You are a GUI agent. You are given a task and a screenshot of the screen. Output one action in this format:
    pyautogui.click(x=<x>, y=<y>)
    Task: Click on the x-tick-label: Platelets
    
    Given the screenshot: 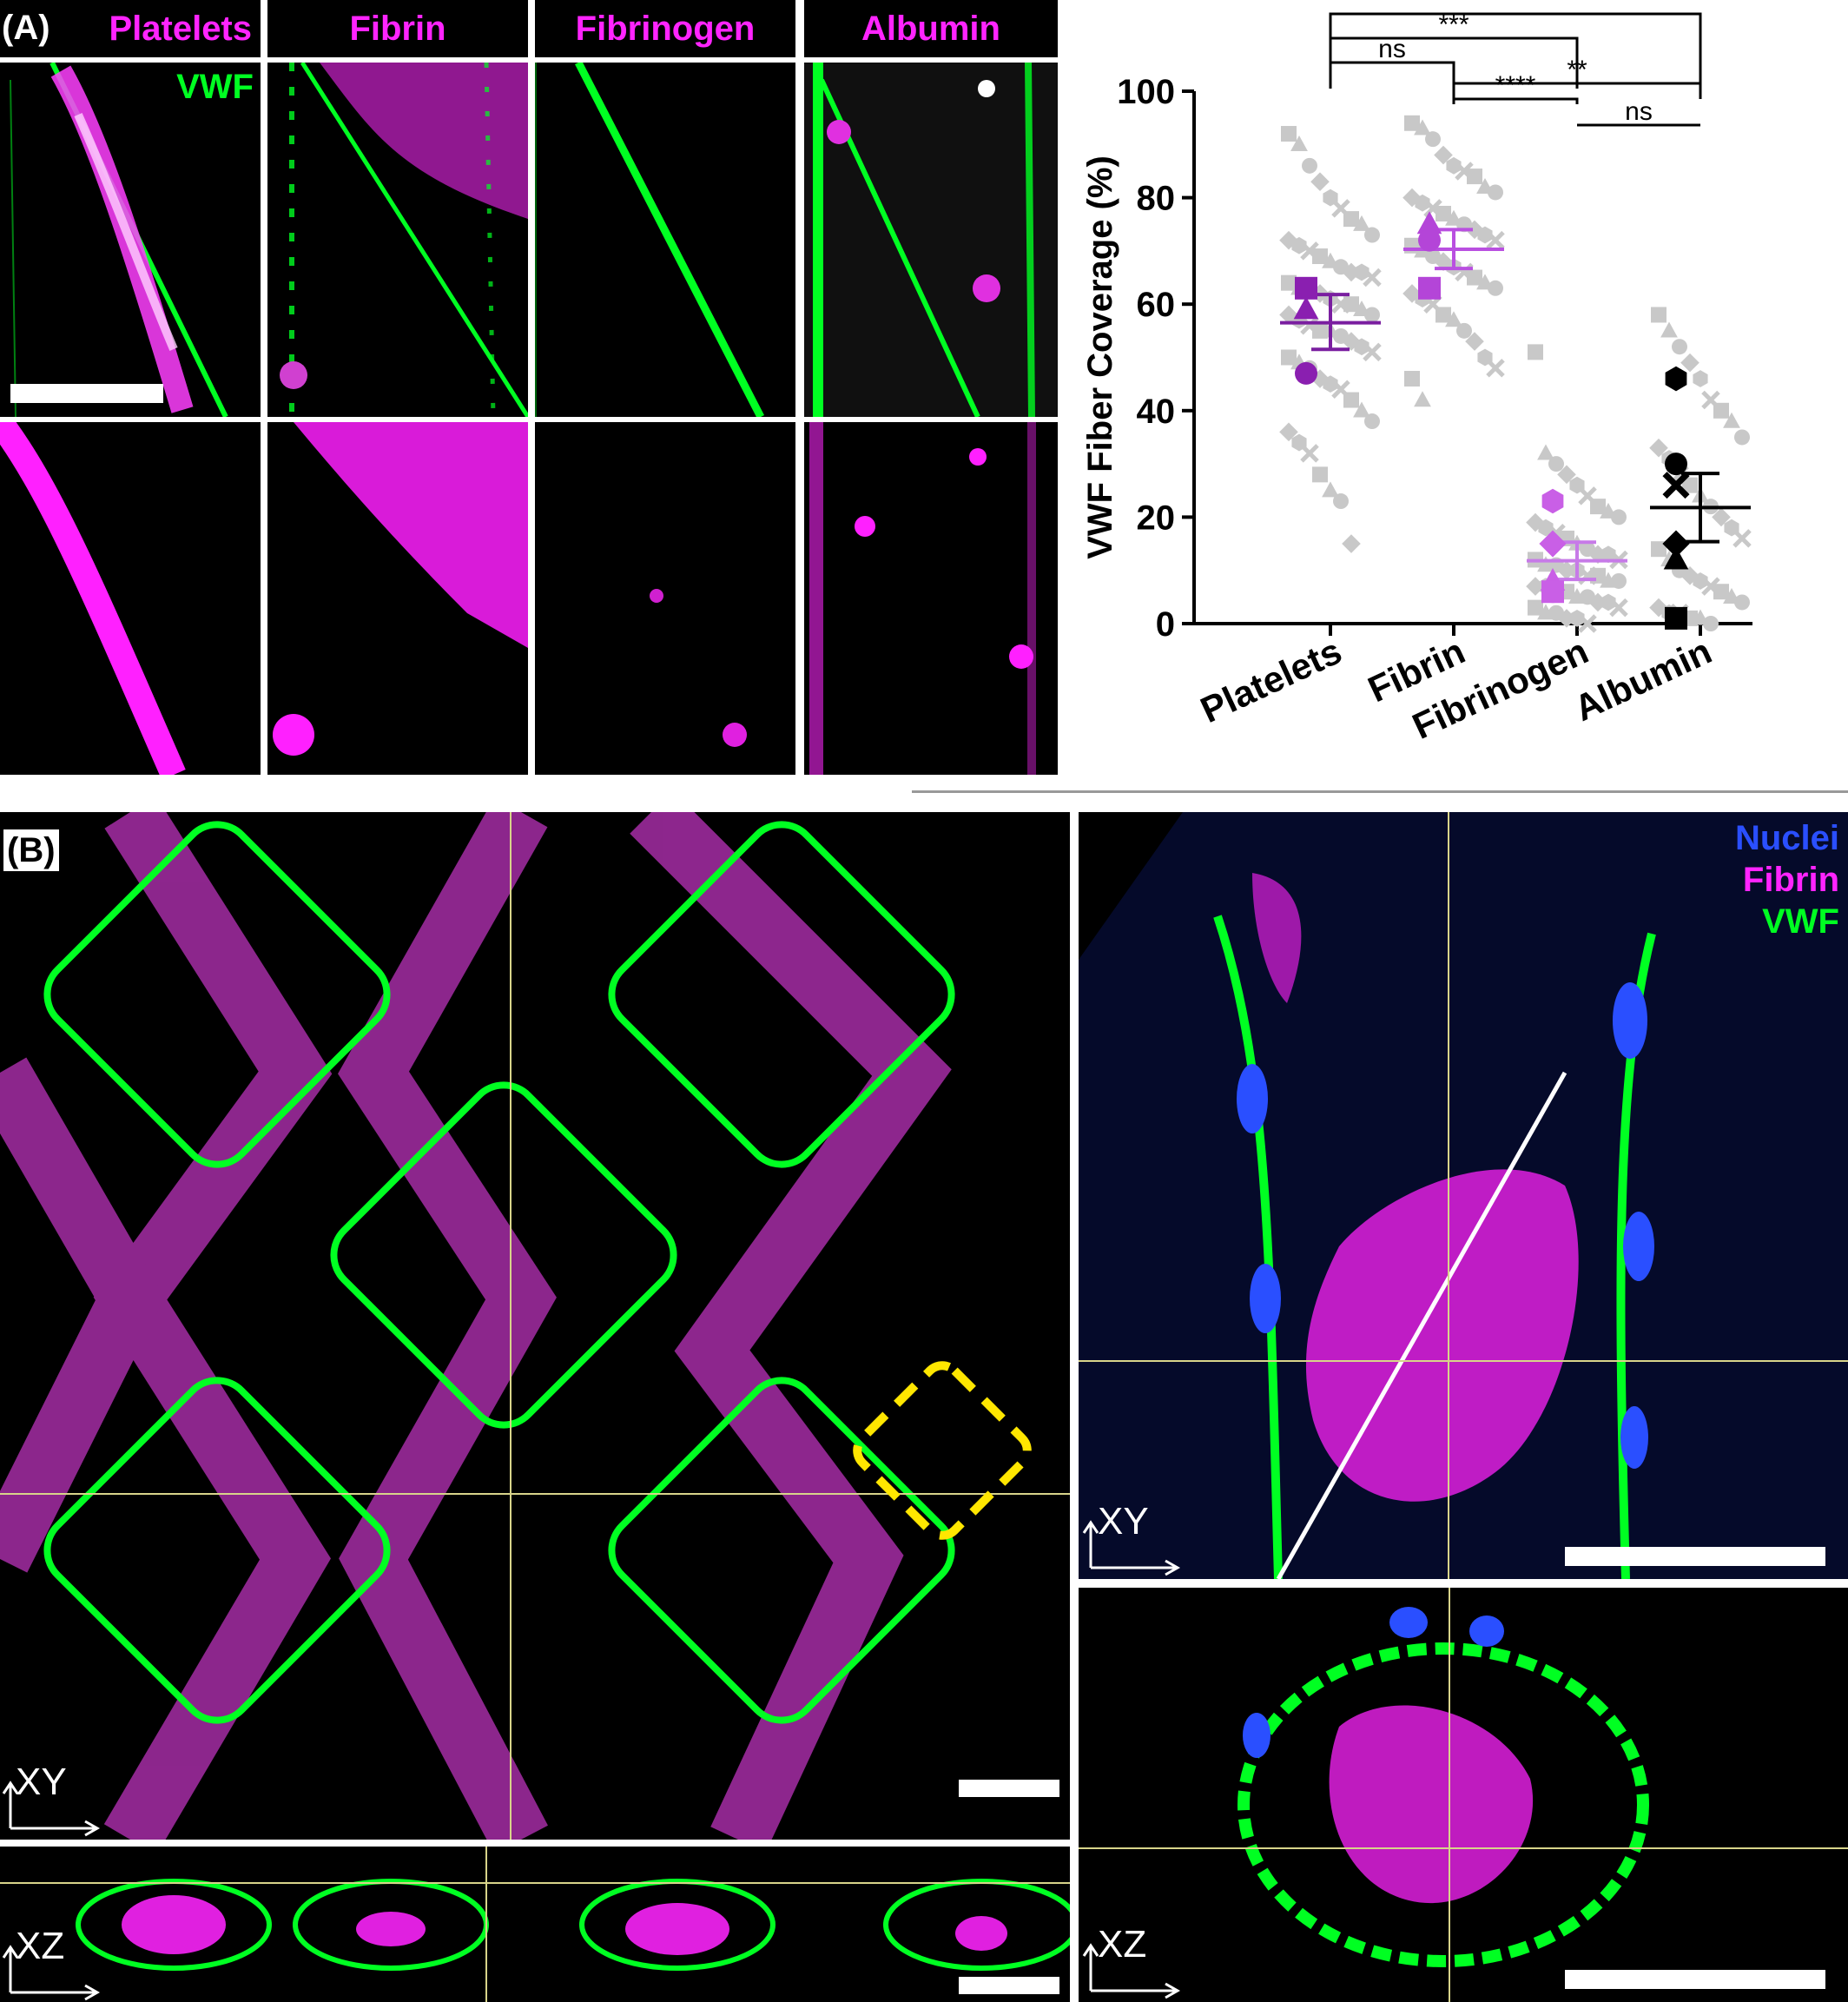 What is the action you would take?
    pyautogui.click(x=1270, y=681)
    